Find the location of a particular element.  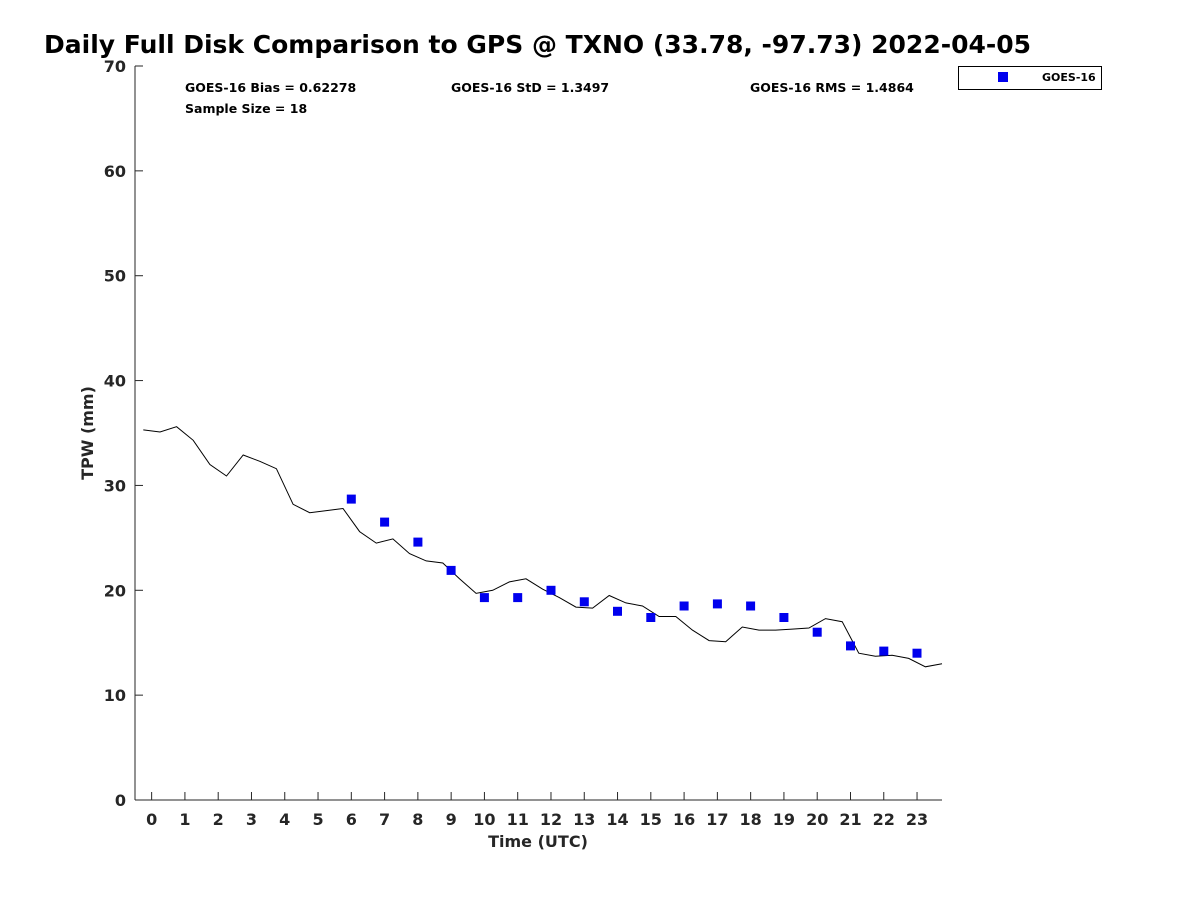

stat-bias: GOES-16 Bias = 0.62278 is located at coordinates (270, 87).